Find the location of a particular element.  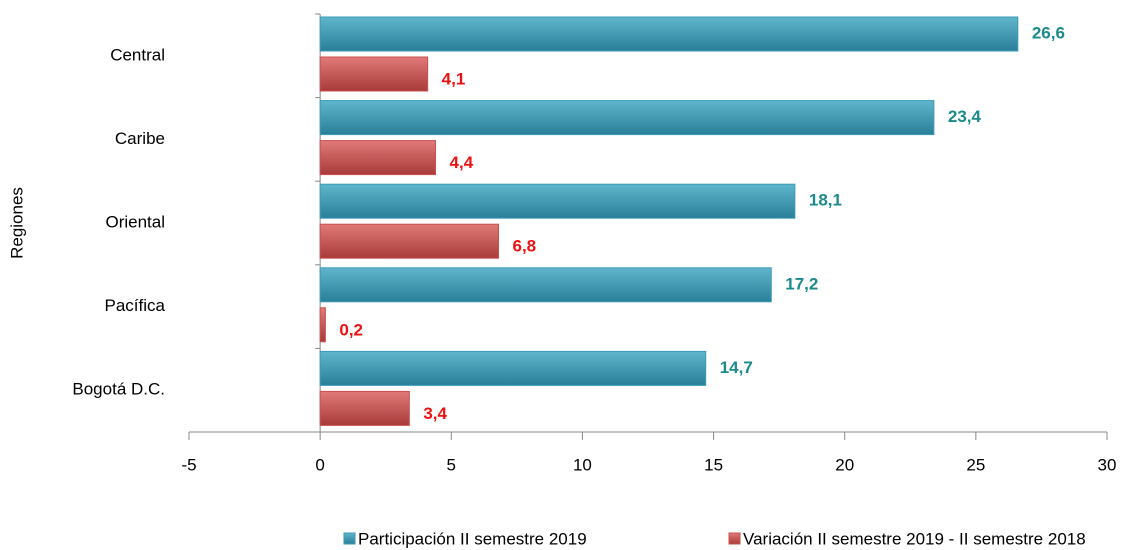

x-tick-label: 10 is located at coordinates (582, 464).